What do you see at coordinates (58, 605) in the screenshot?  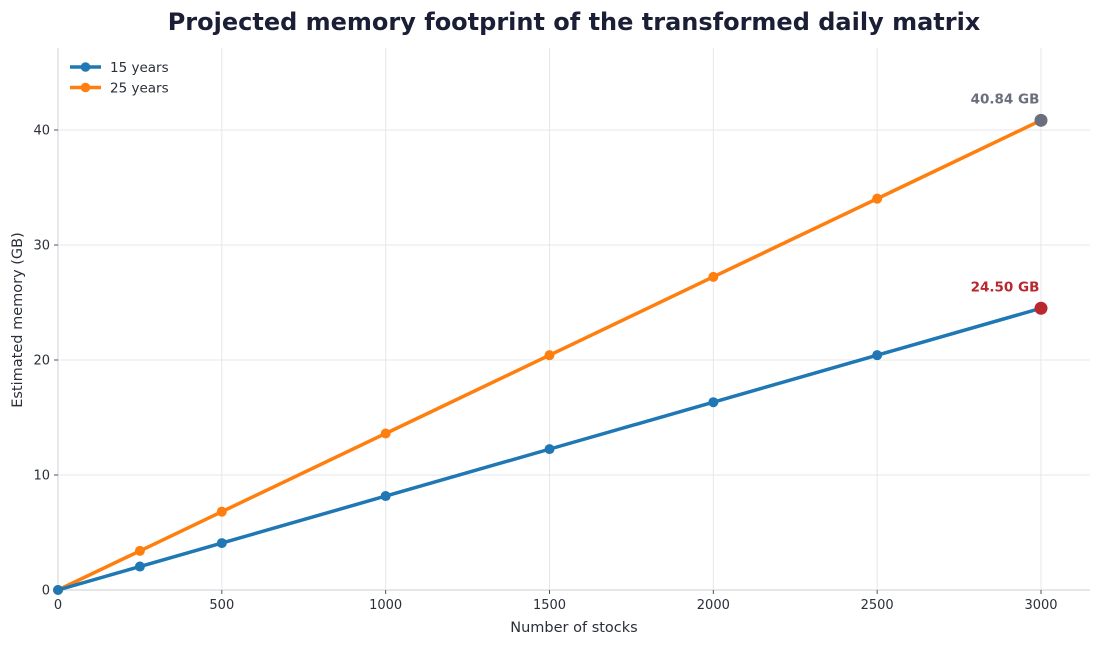 I see `x-tick-label: 0` at bounding box center [58, 605].